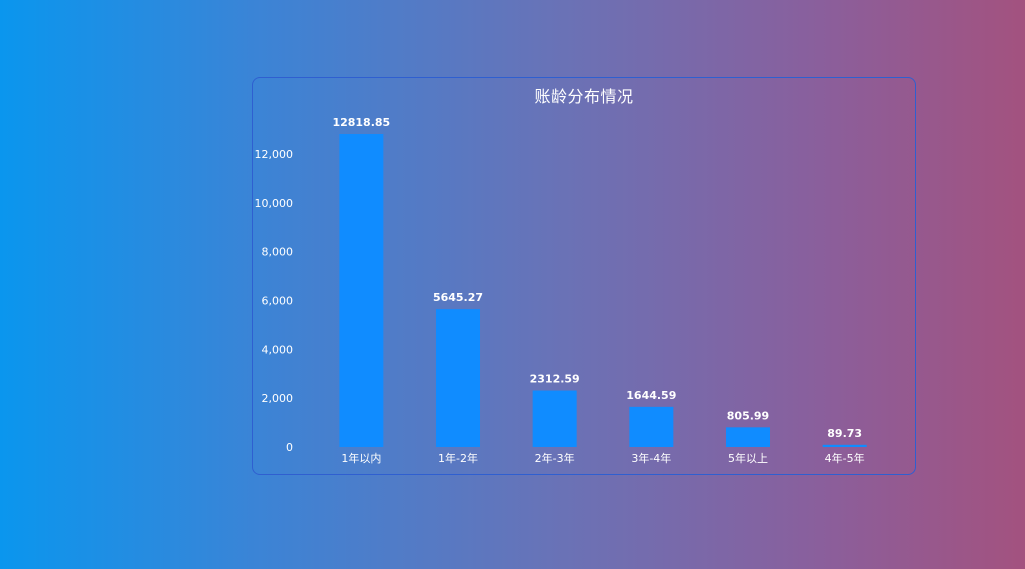 This screenshot has width=1025, height=569. Describe the element at coordinates (651, 395) in the screenshot. I see `bar-value-label: 1644.59` at that location.